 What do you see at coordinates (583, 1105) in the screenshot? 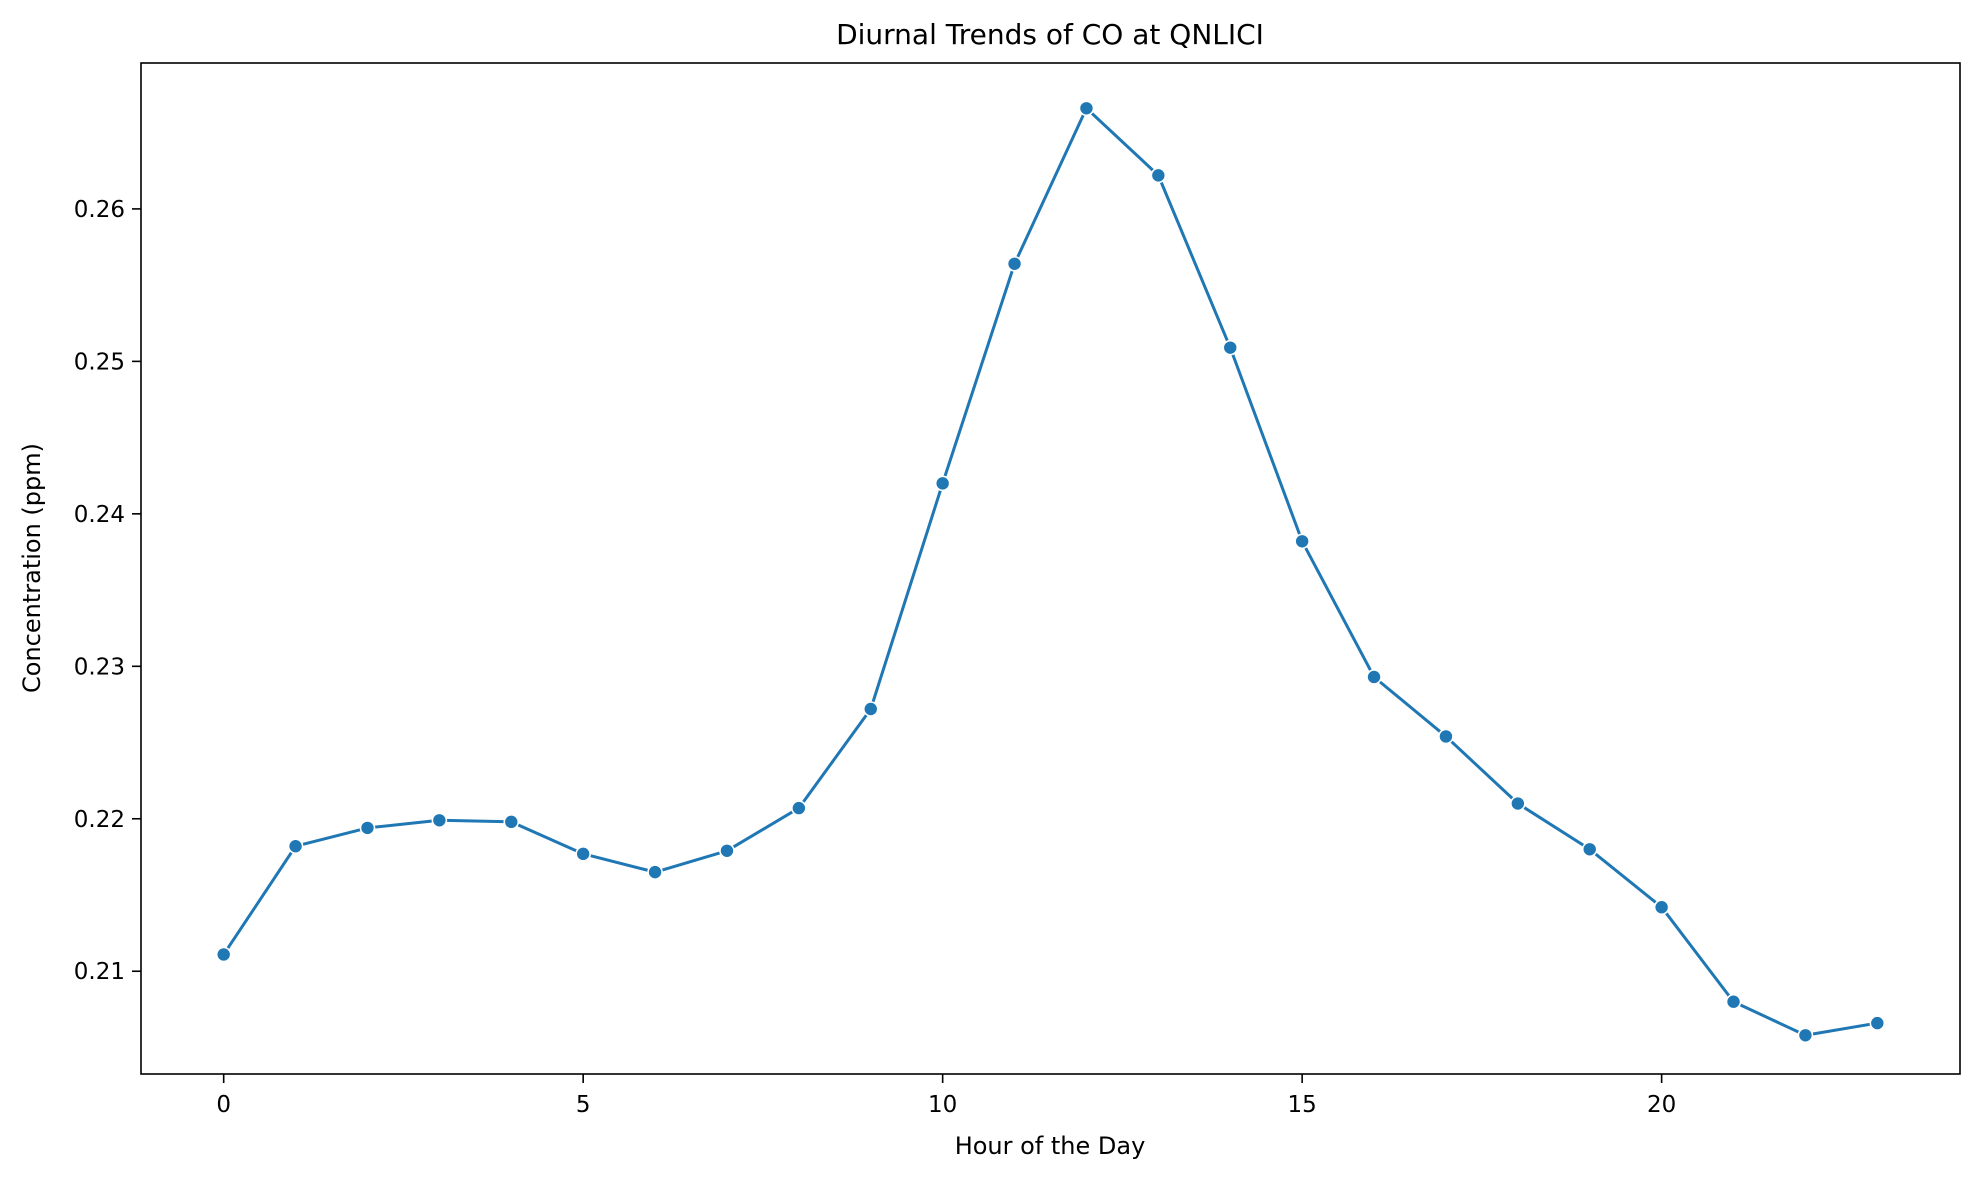
I see `x-tick-label: 5` at bounding box center [583, 1105].